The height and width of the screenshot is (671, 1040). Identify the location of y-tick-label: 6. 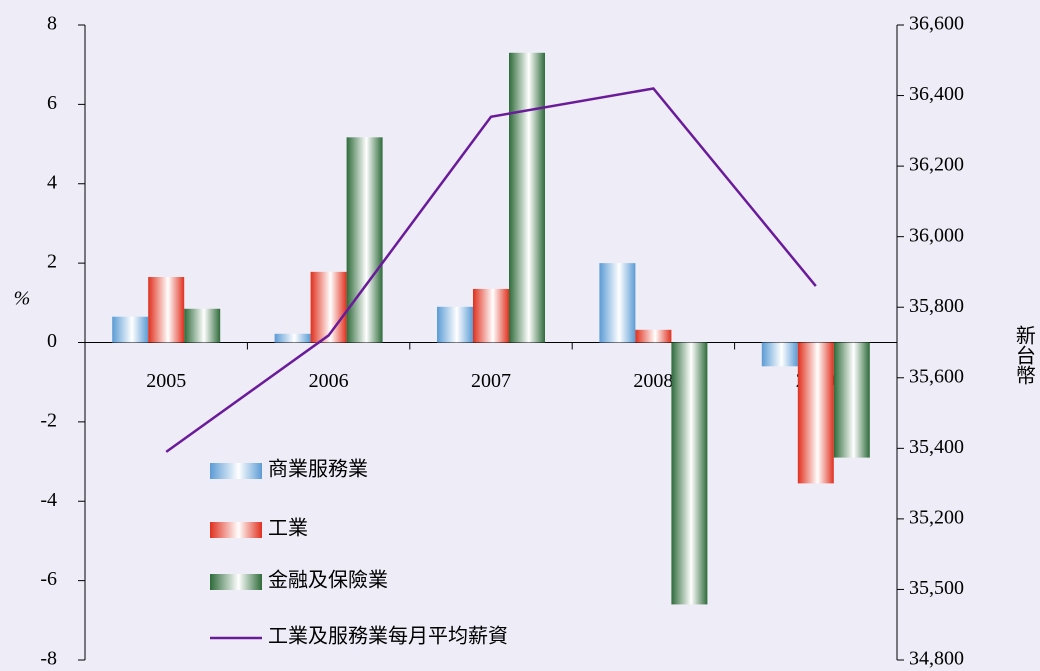
(52, 103).